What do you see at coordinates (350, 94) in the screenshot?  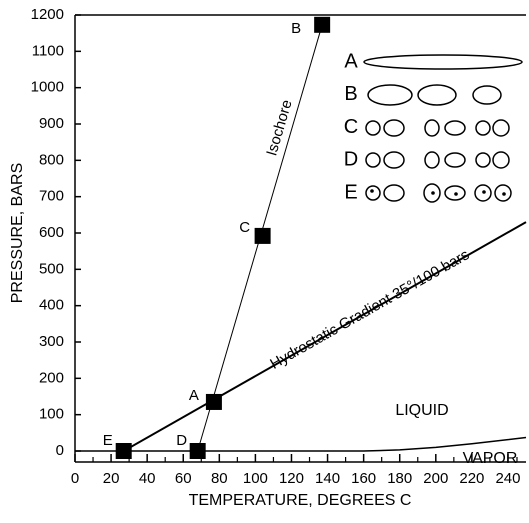 I see `legend-label: B` at bounding box center [350, 94].